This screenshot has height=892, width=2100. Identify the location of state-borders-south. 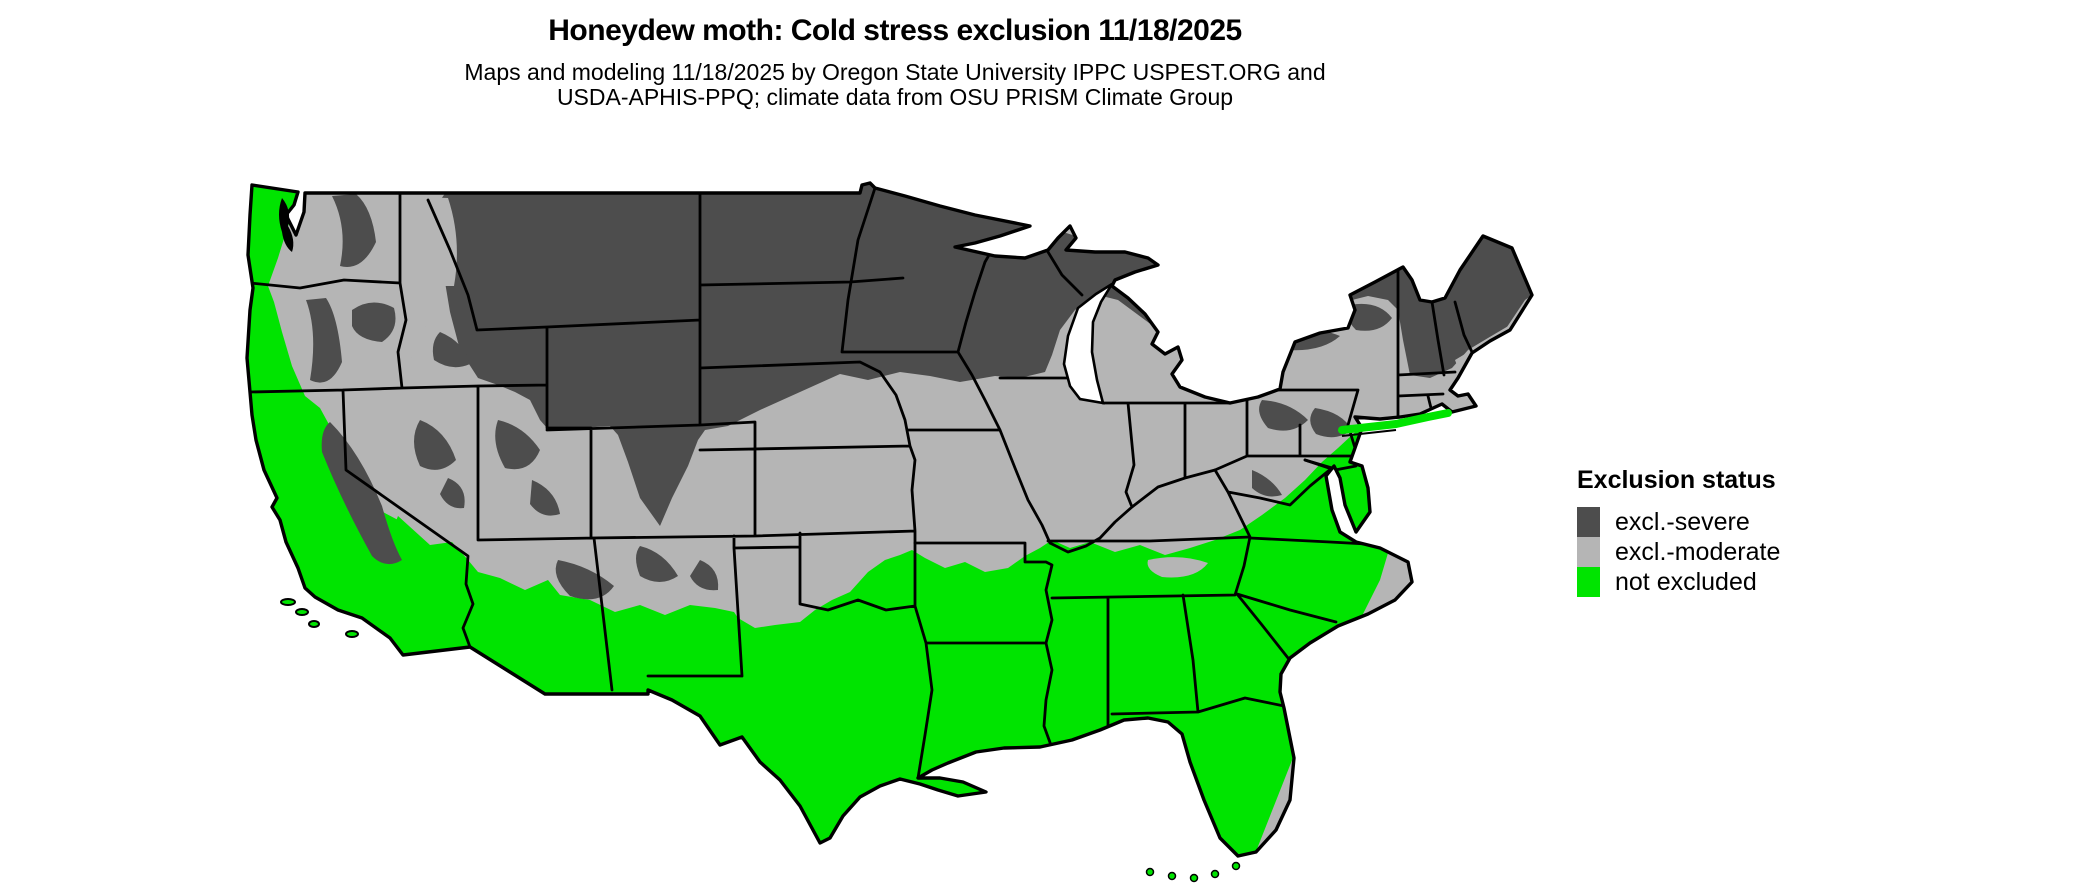
(1159, 614).